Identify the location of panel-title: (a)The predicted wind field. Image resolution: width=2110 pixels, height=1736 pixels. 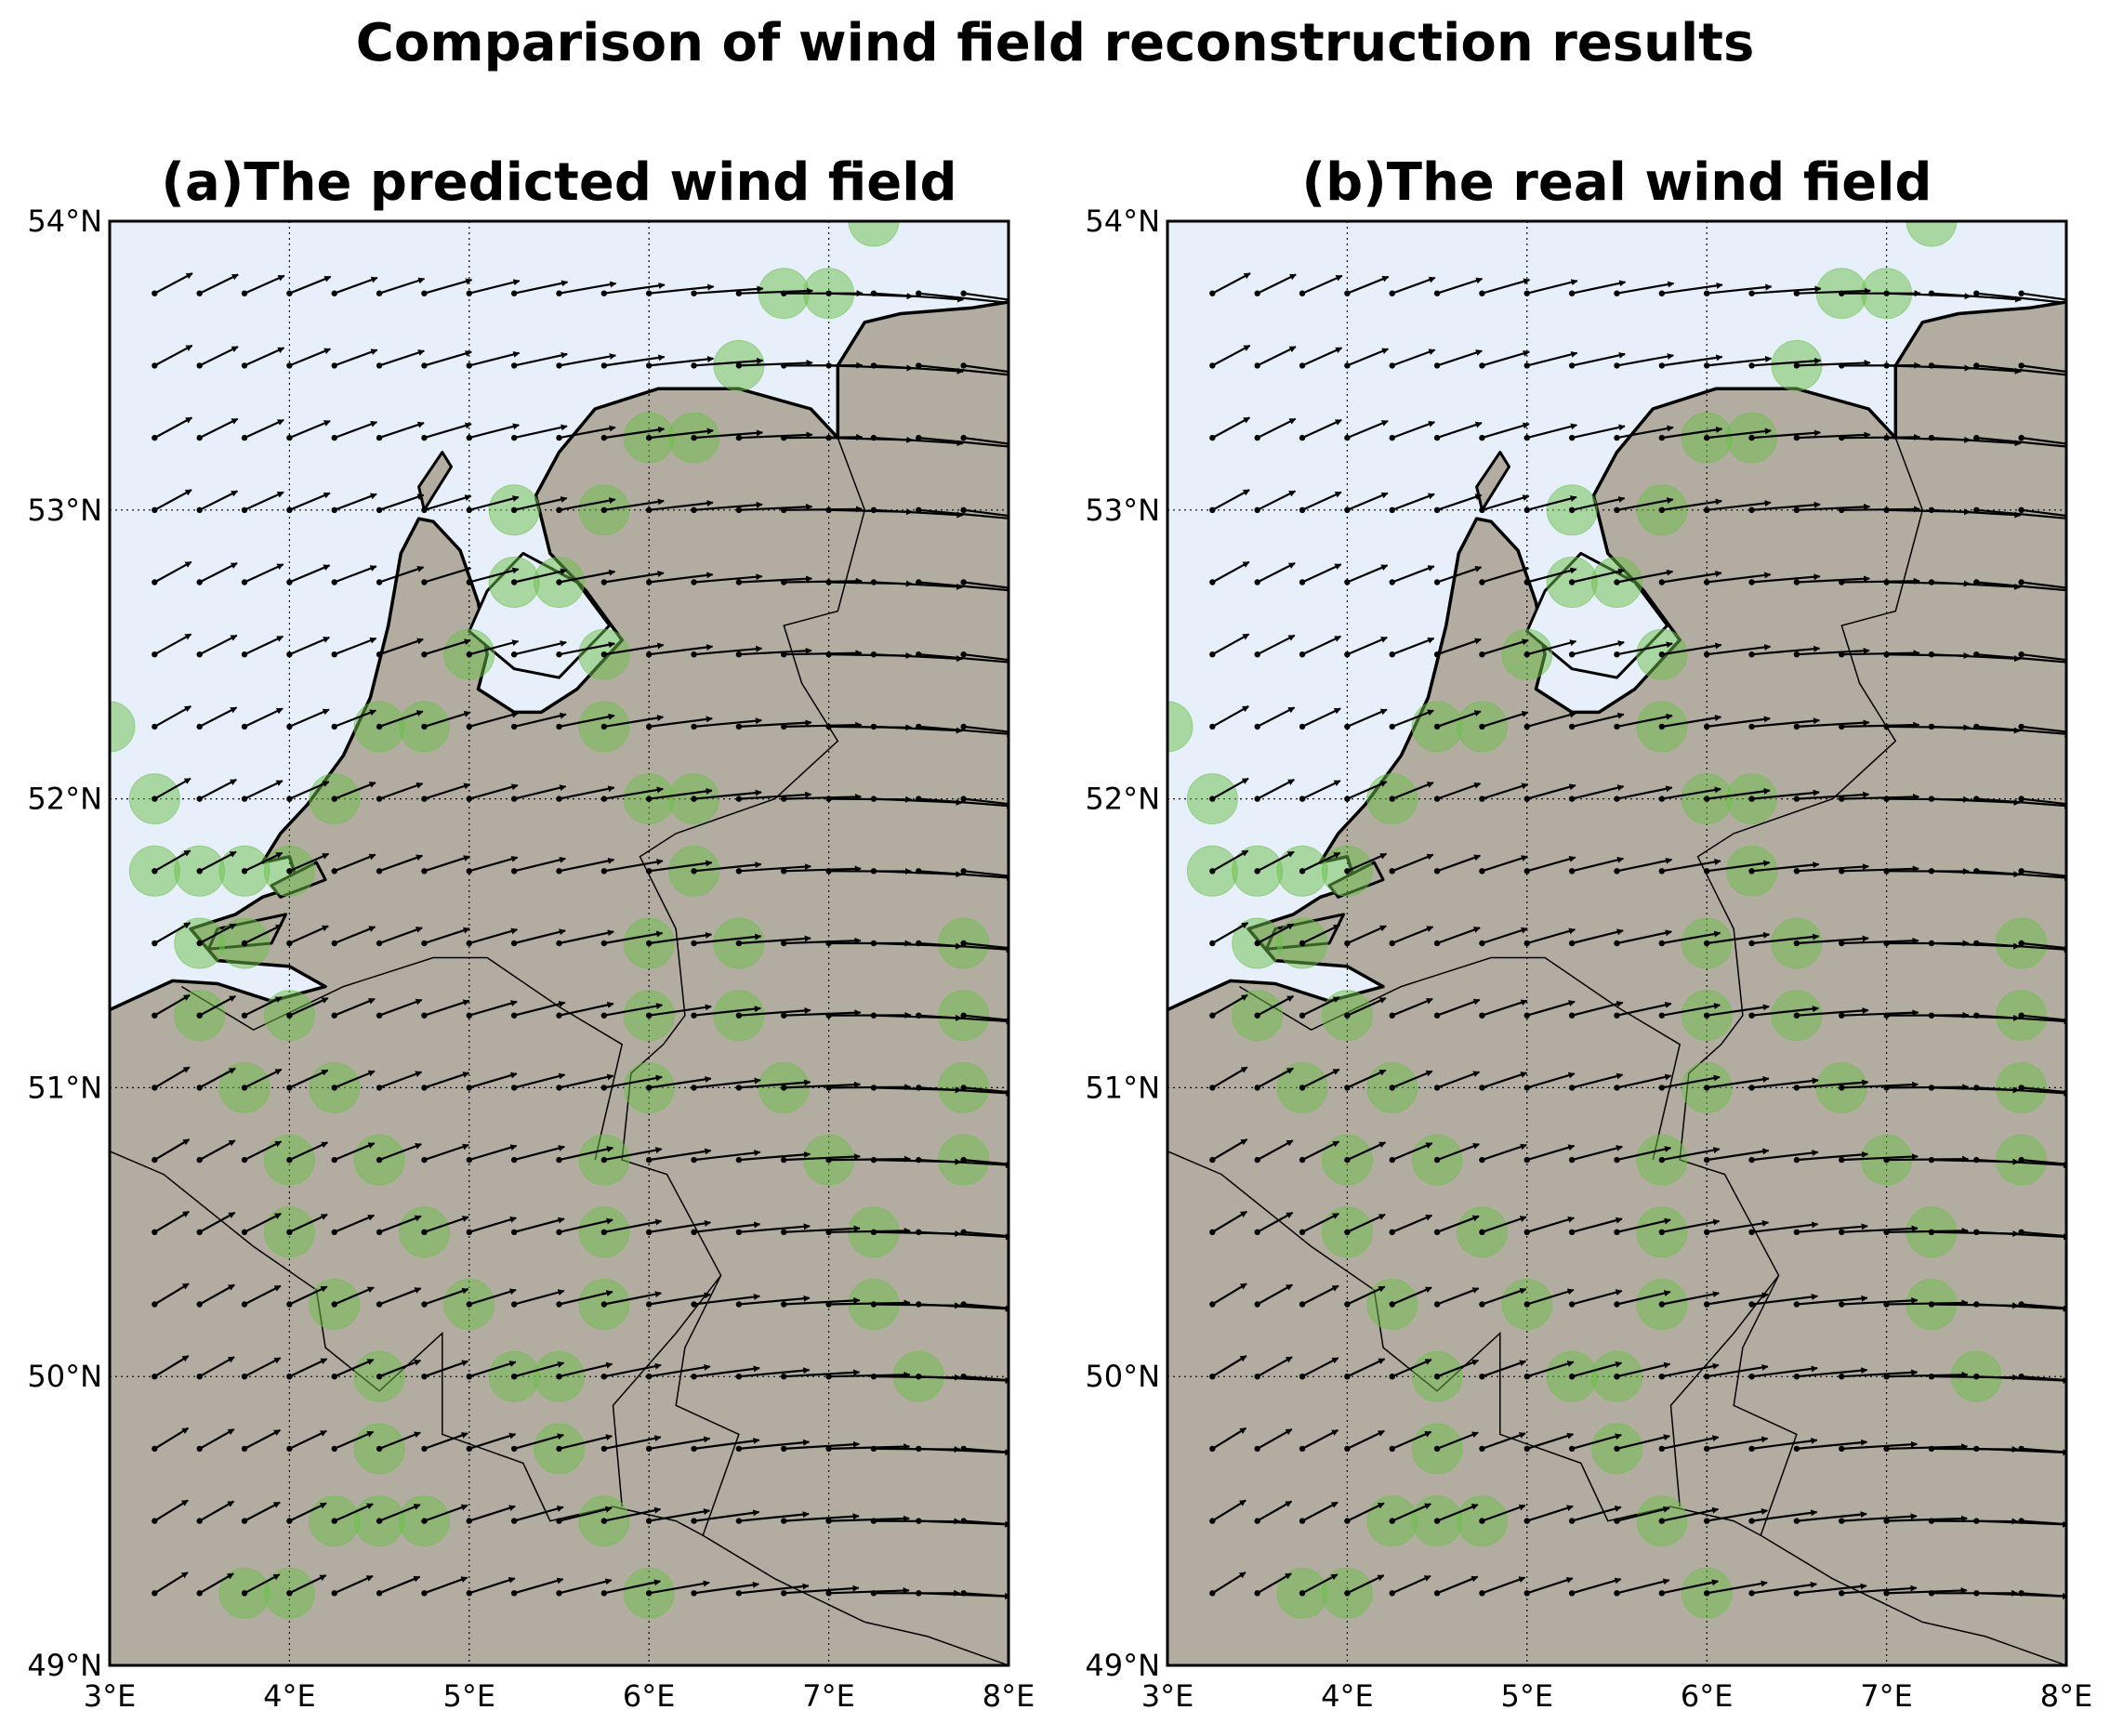
(558, 182).